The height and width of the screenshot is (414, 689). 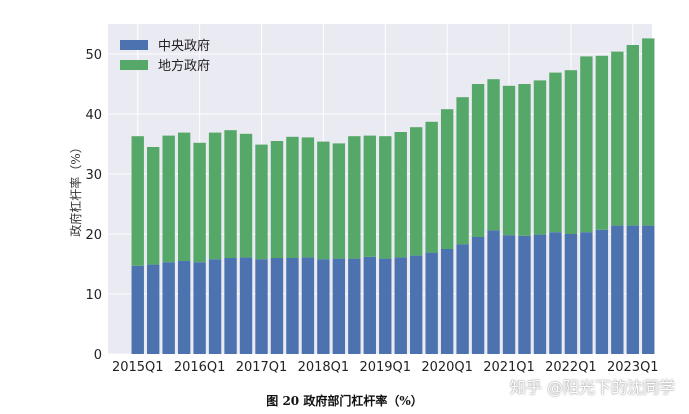 What do you see at coordinates (369, 305) in the screenshot?
I see `bar-central-2018Q4` at bounding box center [369, 305].